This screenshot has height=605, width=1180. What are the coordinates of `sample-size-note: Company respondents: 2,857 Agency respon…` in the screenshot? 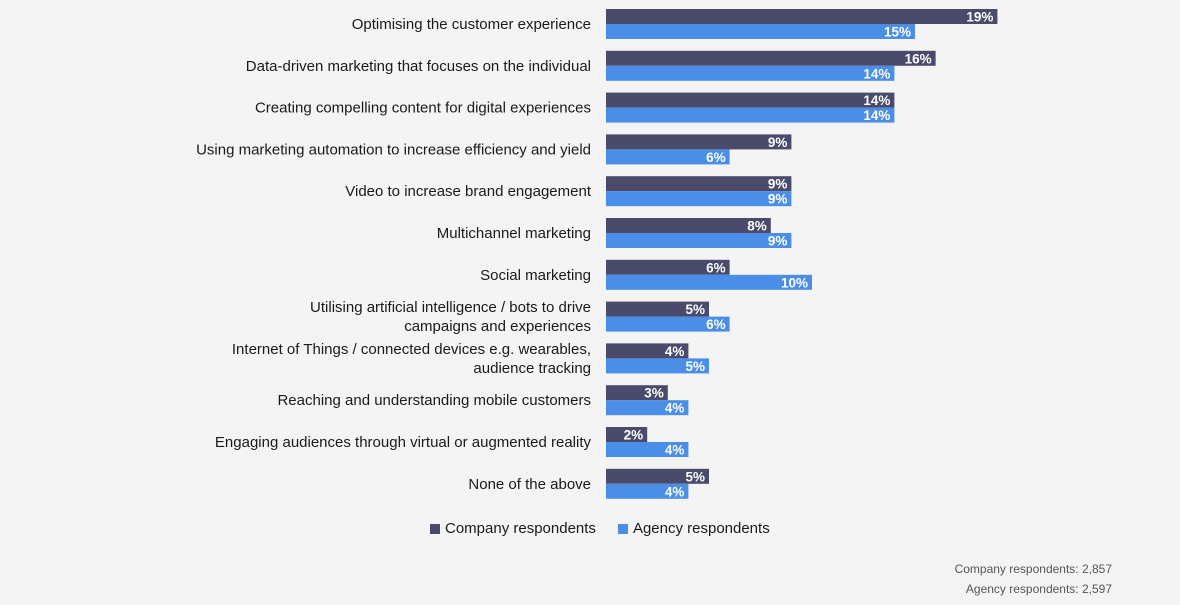 It's located at (1033, 579).